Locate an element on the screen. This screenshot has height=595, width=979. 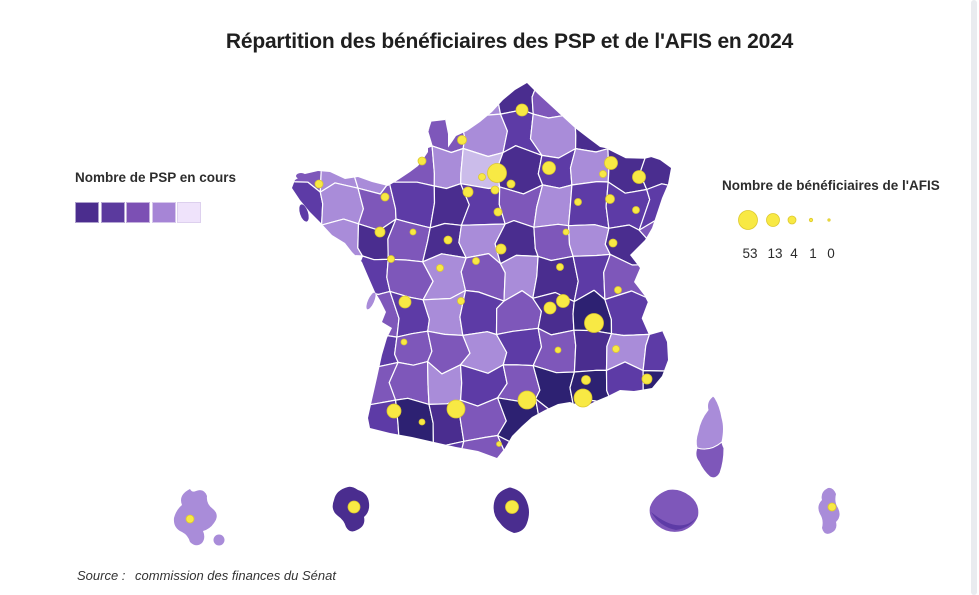
source-label: Source : is located at coordinates (101, 575).